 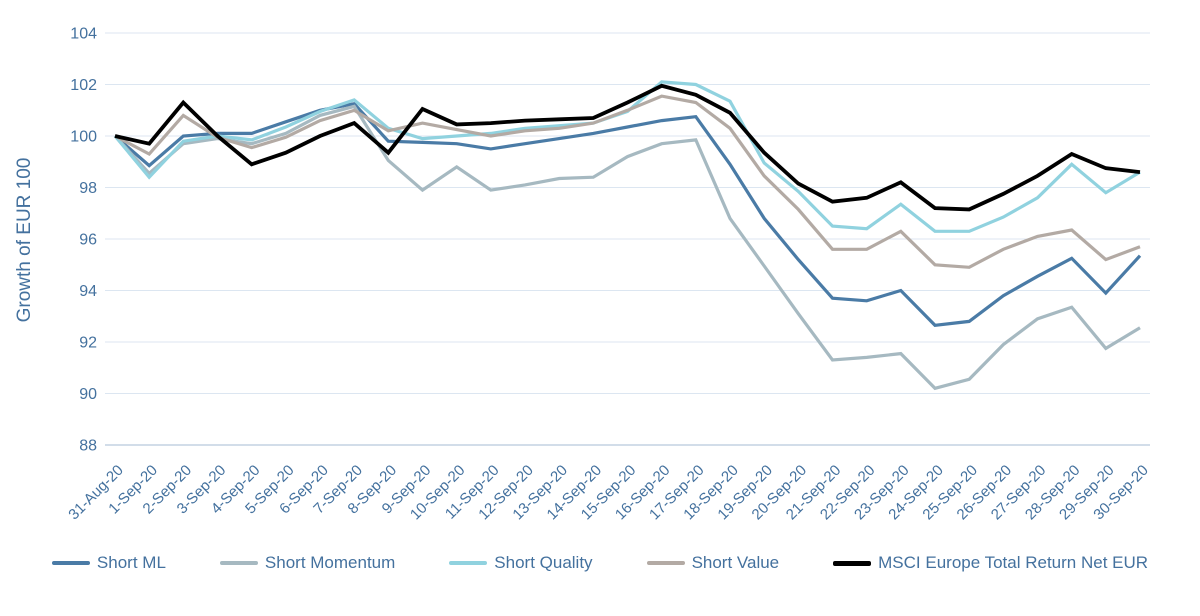 I want to click on y-tick-label: 104, so click(x=83, y=34).